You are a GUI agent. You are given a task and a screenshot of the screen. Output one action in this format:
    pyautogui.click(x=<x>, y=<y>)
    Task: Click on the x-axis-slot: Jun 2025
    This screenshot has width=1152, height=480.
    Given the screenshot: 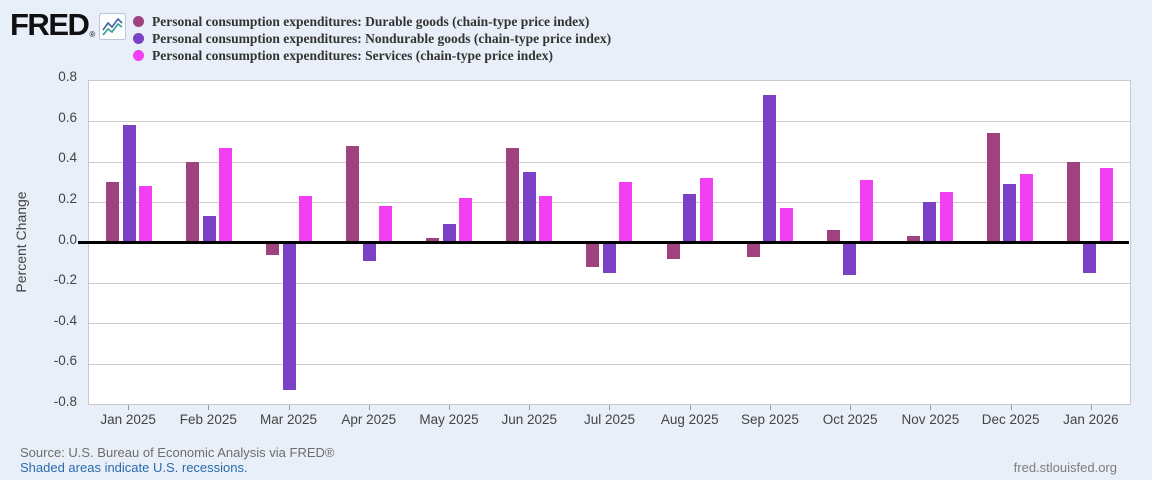 What is the action you would take?
    pyautogui.click(x=529, y=421)
    